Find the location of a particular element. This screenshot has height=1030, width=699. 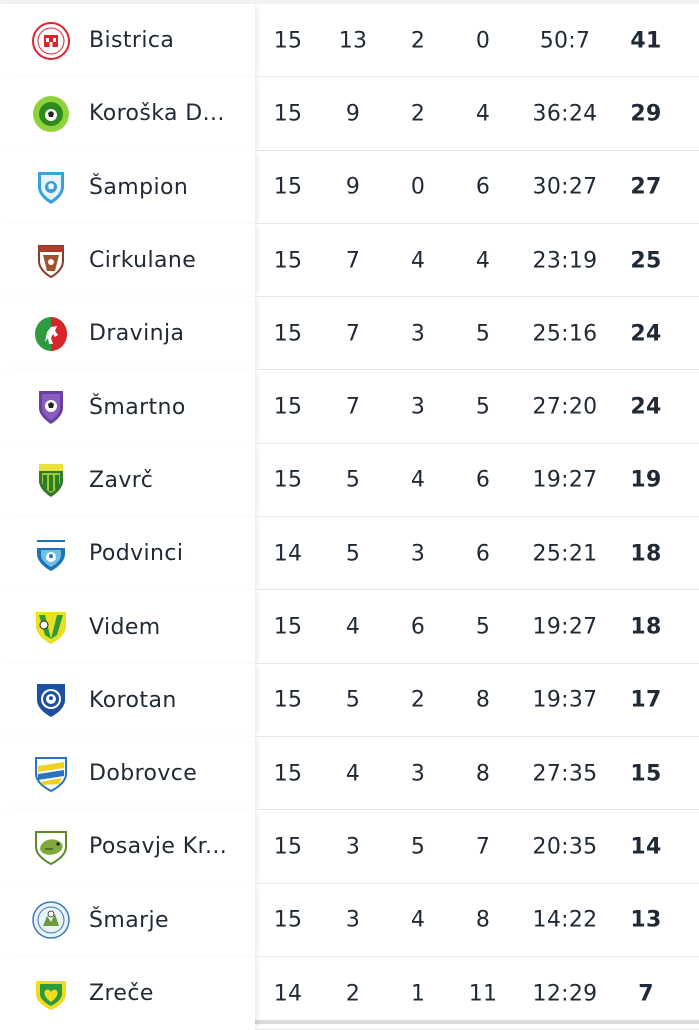

team-name: Podvinci is located at coordinates (136, 554).